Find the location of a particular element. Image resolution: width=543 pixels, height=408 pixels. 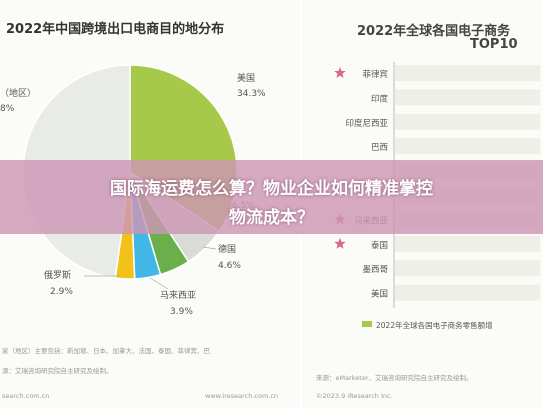

pie-label-name: 俄罗斯 is located at coordinates (57, 275).